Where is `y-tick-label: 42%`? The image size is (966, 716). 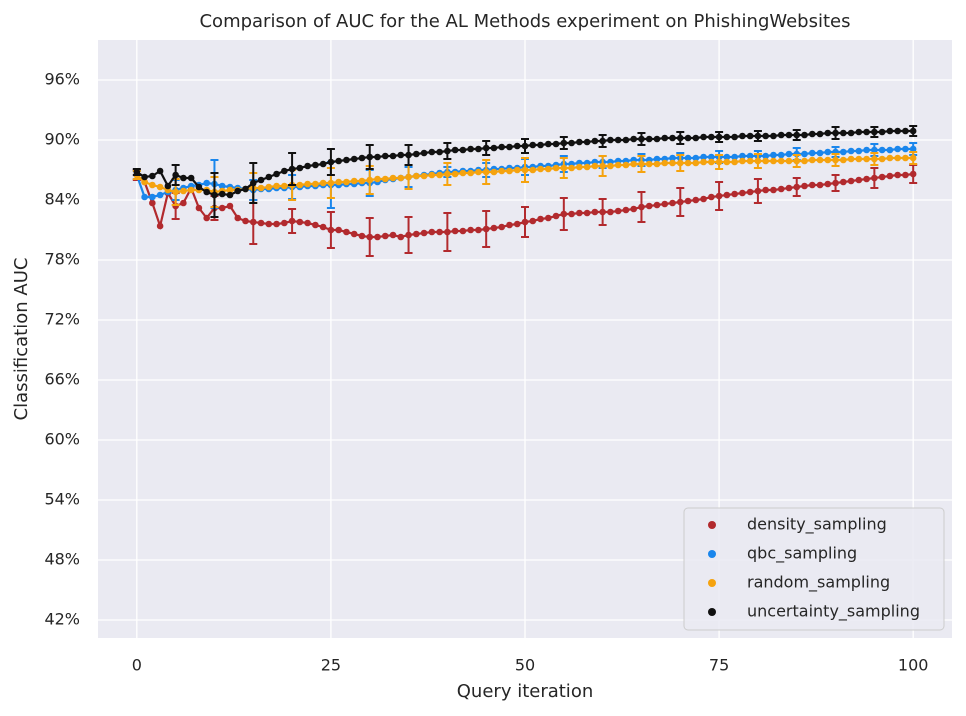
y-tick-label: 42% is located at coordinates (62, 619).